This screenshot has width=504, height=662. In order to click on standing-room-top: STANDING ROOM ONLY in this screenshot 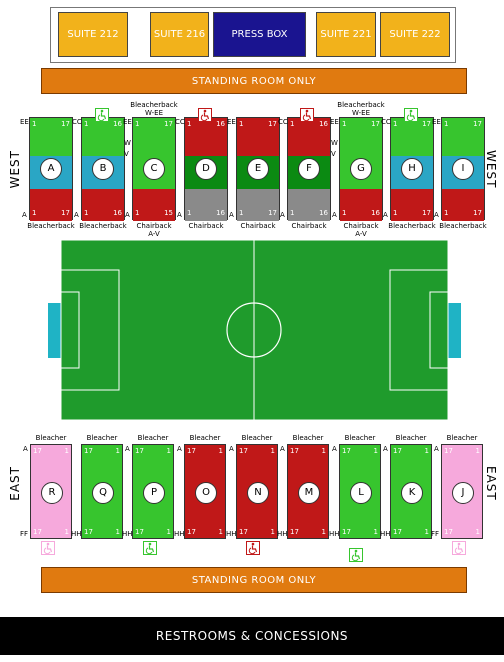, I will do `click(254, 81)`.